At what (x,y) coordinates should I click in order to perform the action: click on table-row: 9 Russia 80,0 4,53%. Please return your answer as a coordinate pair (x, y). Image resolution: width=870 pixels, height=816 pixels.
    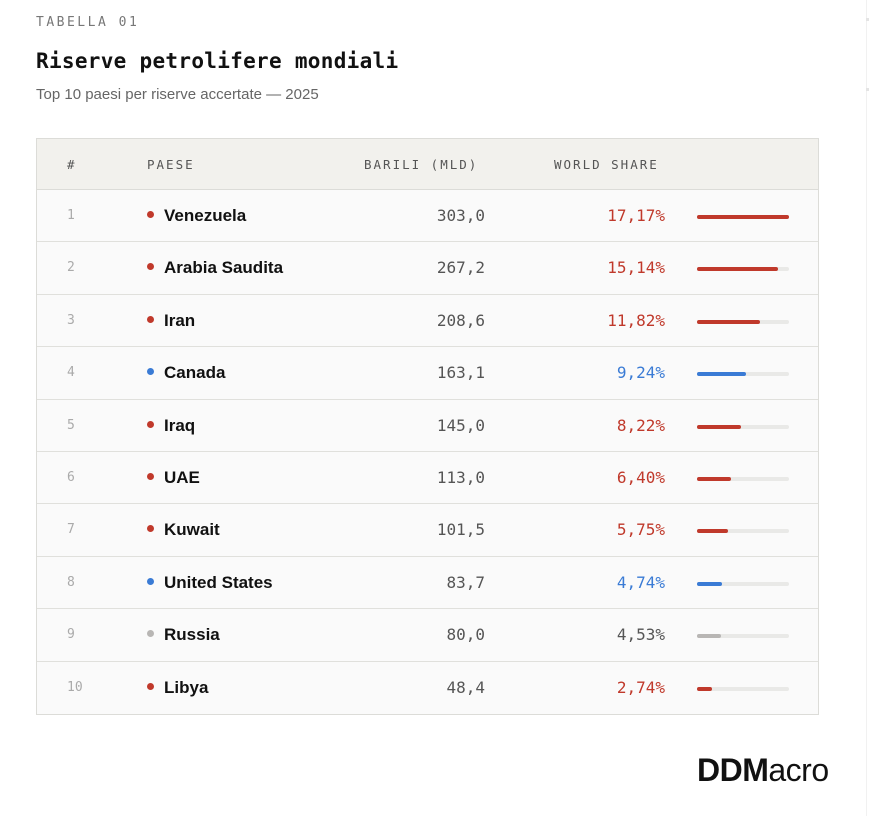
    Looking at the image, I should click on (427, 635).